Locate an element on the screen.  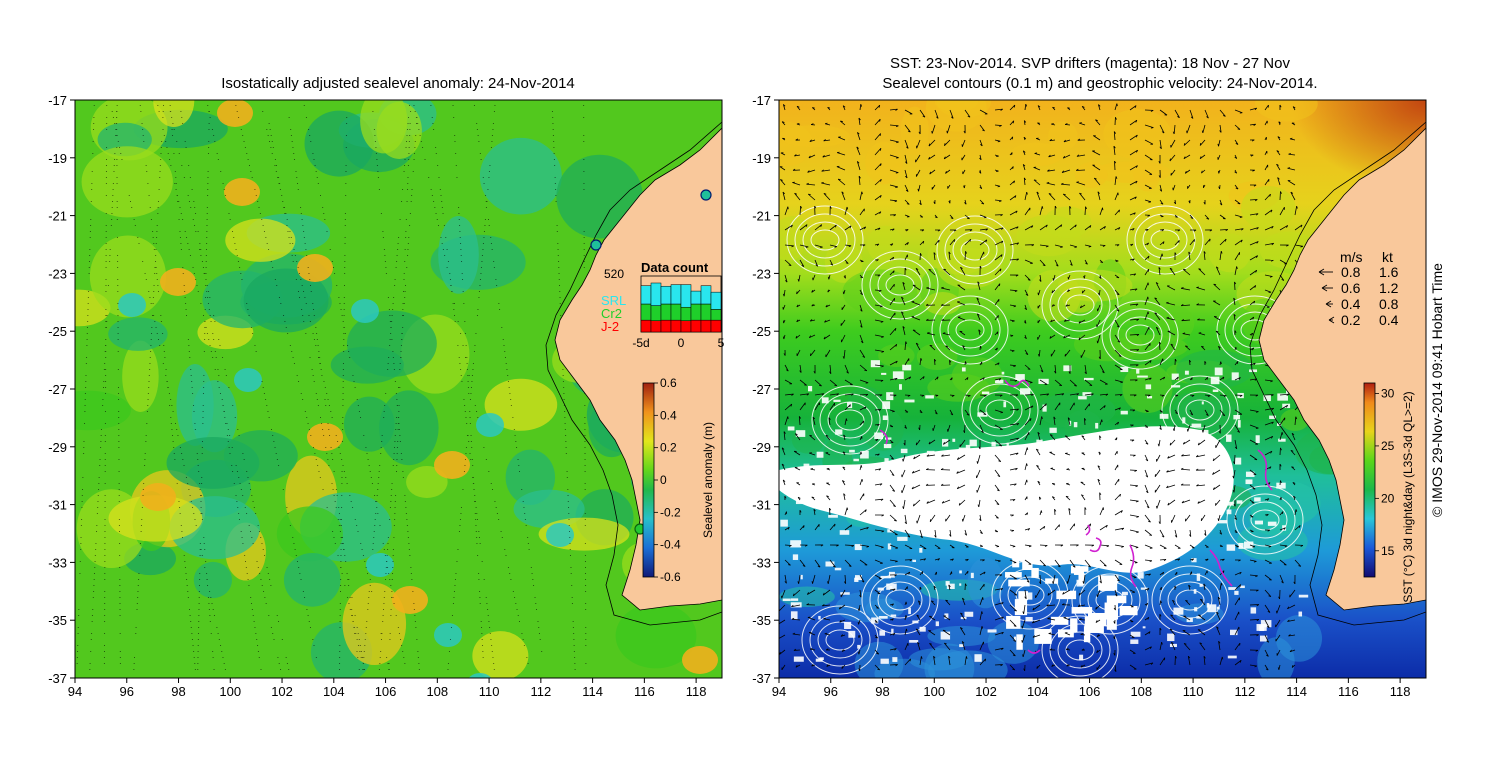
sst-colorbar-tick-label: 30 is located at coordinates (1388, 393).